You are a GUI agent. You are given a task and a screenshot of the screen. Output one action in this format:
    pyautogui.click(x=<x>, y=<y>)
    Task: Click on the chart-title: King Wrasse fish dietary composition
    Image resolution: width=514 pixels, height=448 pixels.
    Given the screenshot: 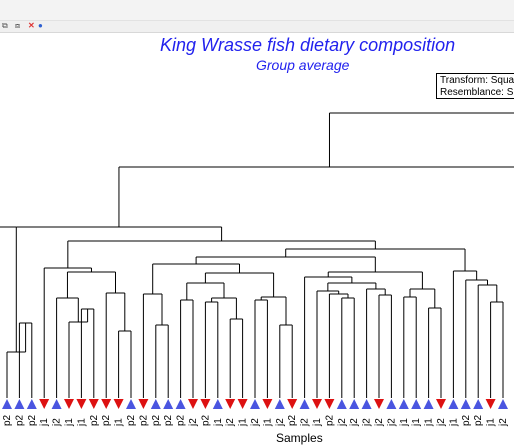 What is the action you would take?
    pyautogui.click(x=308, y=45)
    